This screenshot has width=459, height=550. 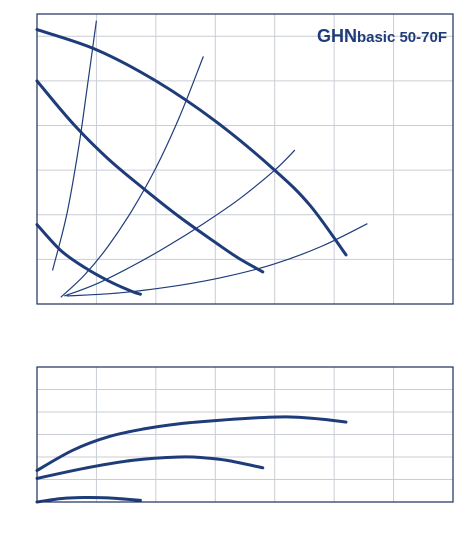 I want to click on chart-title-model: GHN, so click(x=337, y=36).